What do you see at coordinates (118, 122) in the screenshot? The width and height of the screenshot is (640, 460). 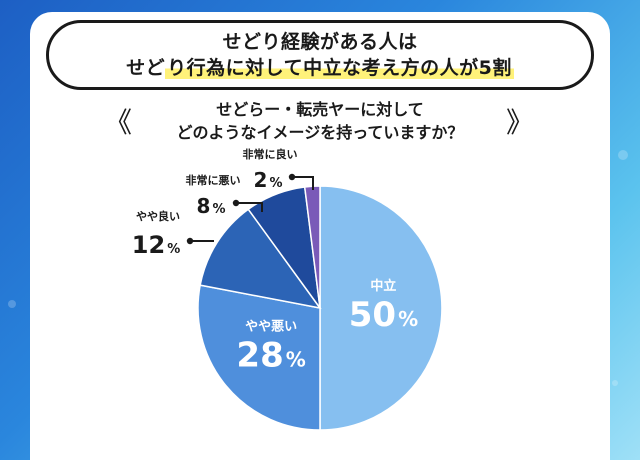 I see `left-chevron-icon: 《` at bounding box center [118, 122].